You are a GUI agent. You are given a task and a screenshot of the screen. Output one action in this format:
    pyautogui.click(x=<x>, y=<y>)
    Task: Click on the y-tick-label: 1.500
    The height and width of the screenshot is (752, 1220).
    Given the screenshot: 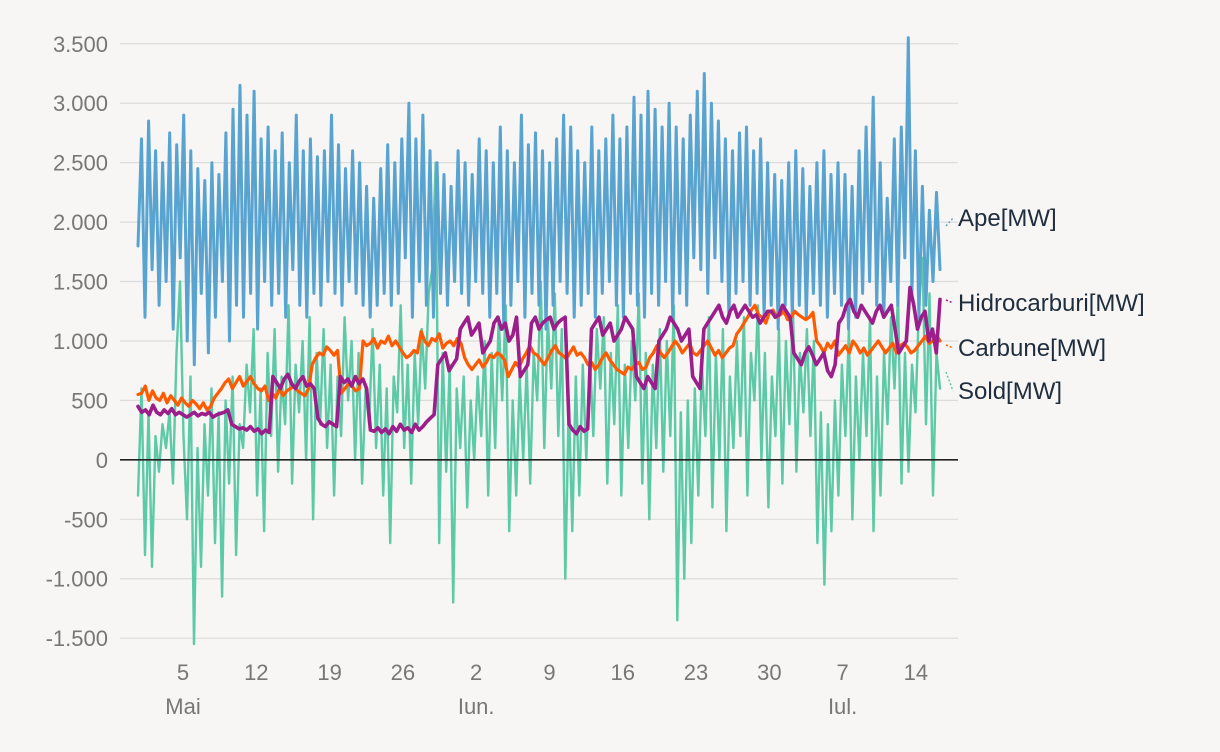 What is the action you would take?
    pyautogui.click(x=80, y=282)
    